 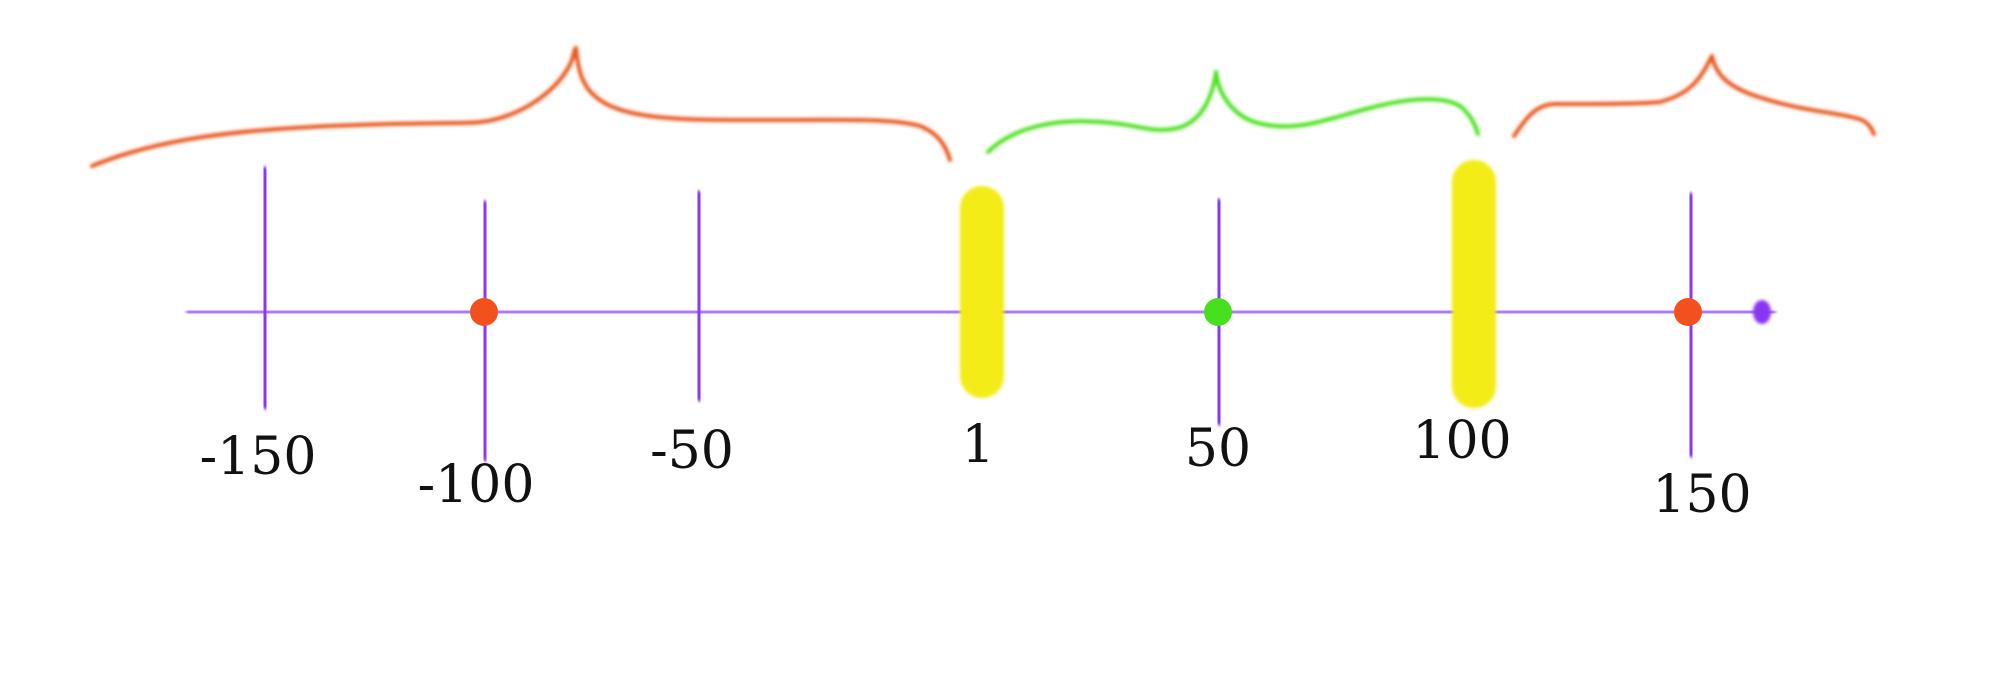 I want to click on tick-label: 100, so click(x=1461, y=441).